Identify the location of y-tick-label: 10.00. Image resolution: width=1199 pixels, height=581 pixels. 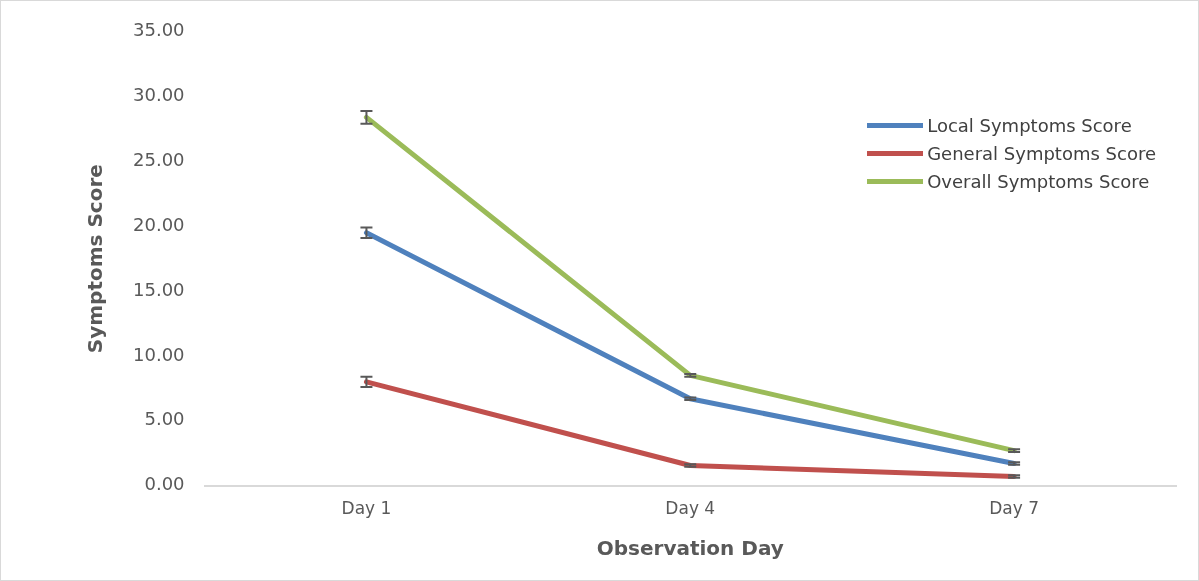
(159, 354).